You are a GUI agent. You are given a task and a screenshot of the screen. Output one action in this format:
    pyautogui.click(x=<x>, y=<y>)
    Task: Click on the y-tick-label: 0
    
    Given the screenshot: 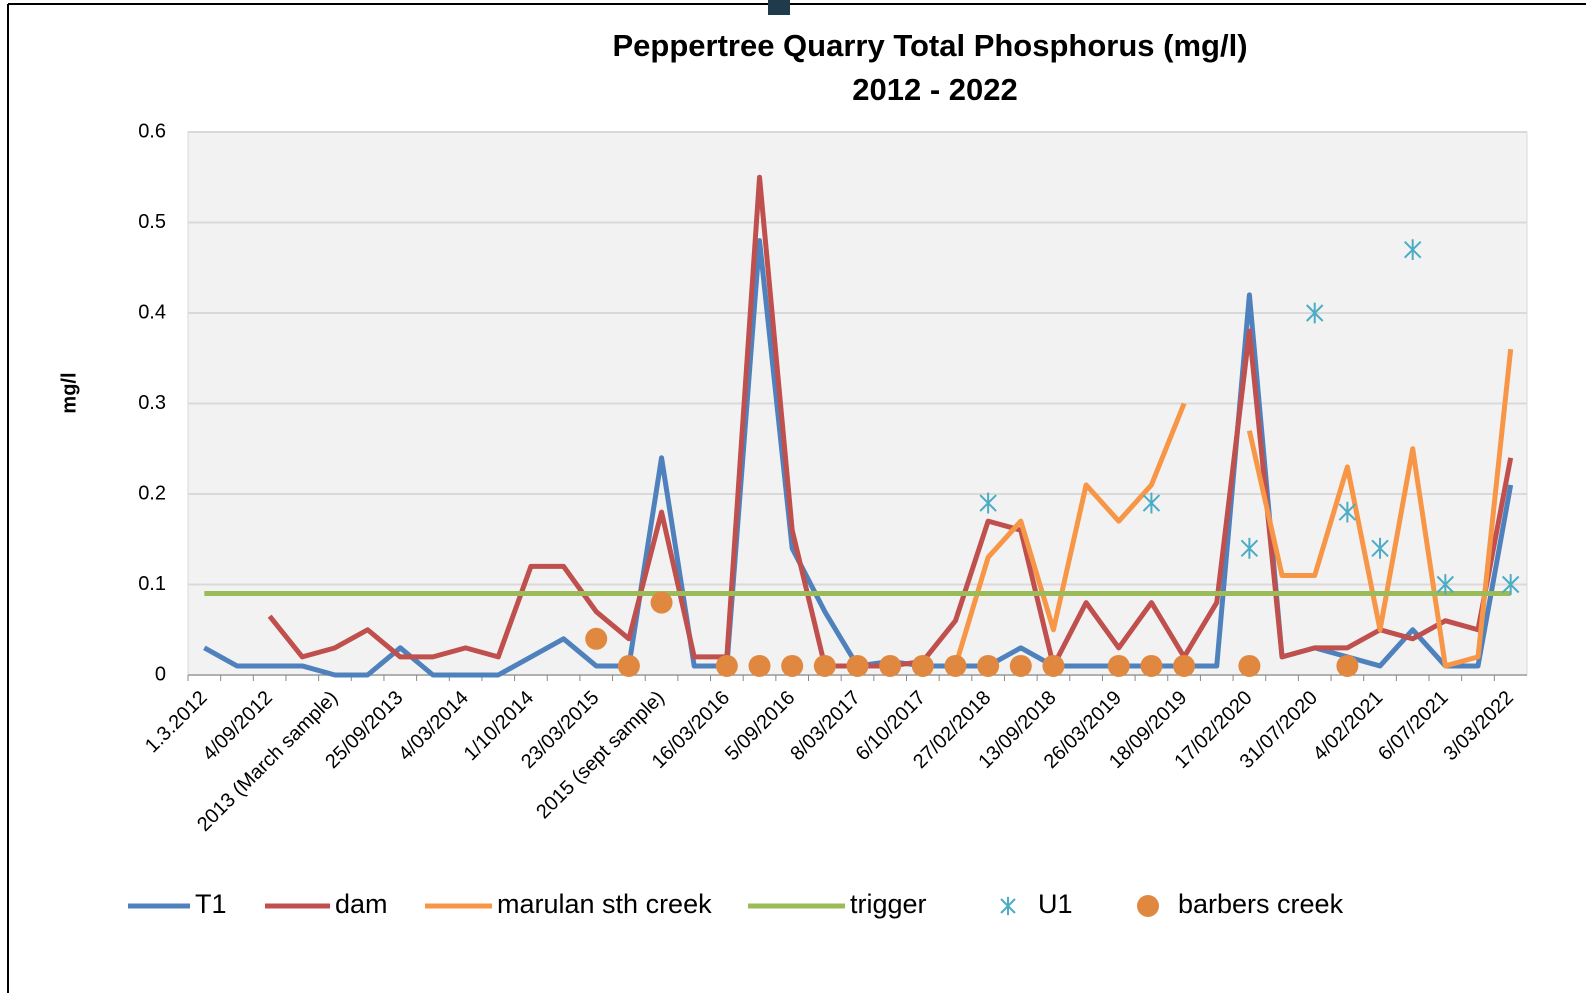 What is the action you would take?
    pyautogui.click(x=160, y=674)
    